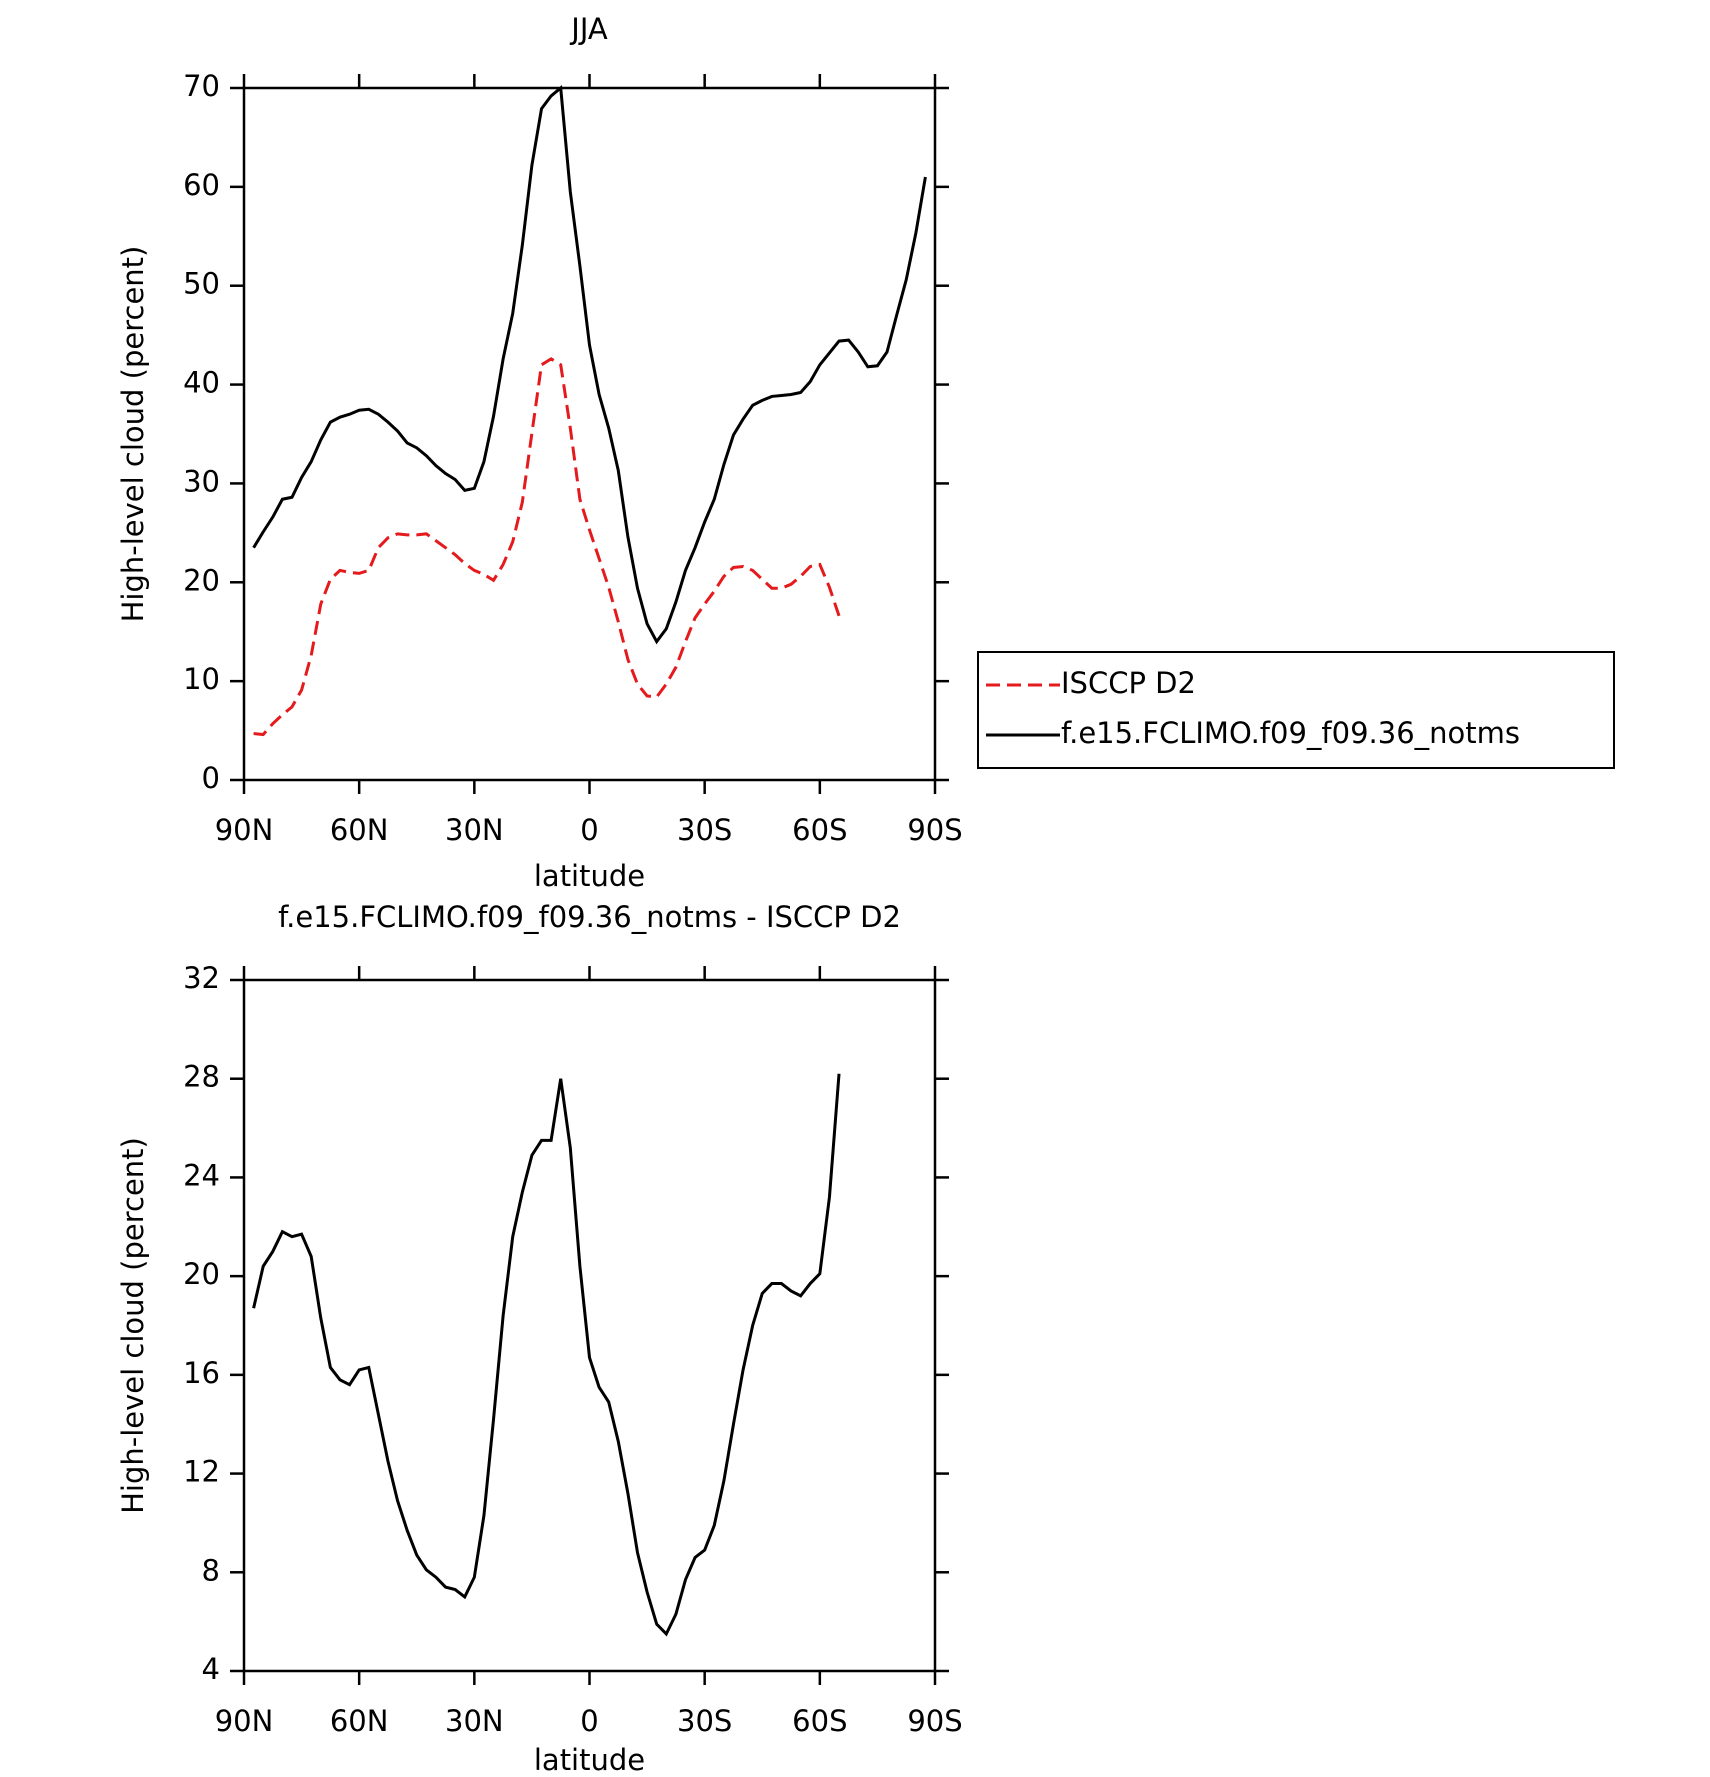 The height and width of the screenshot is (1777, 1710). I want to click on y-tick-label: 0, so click(211, 778).